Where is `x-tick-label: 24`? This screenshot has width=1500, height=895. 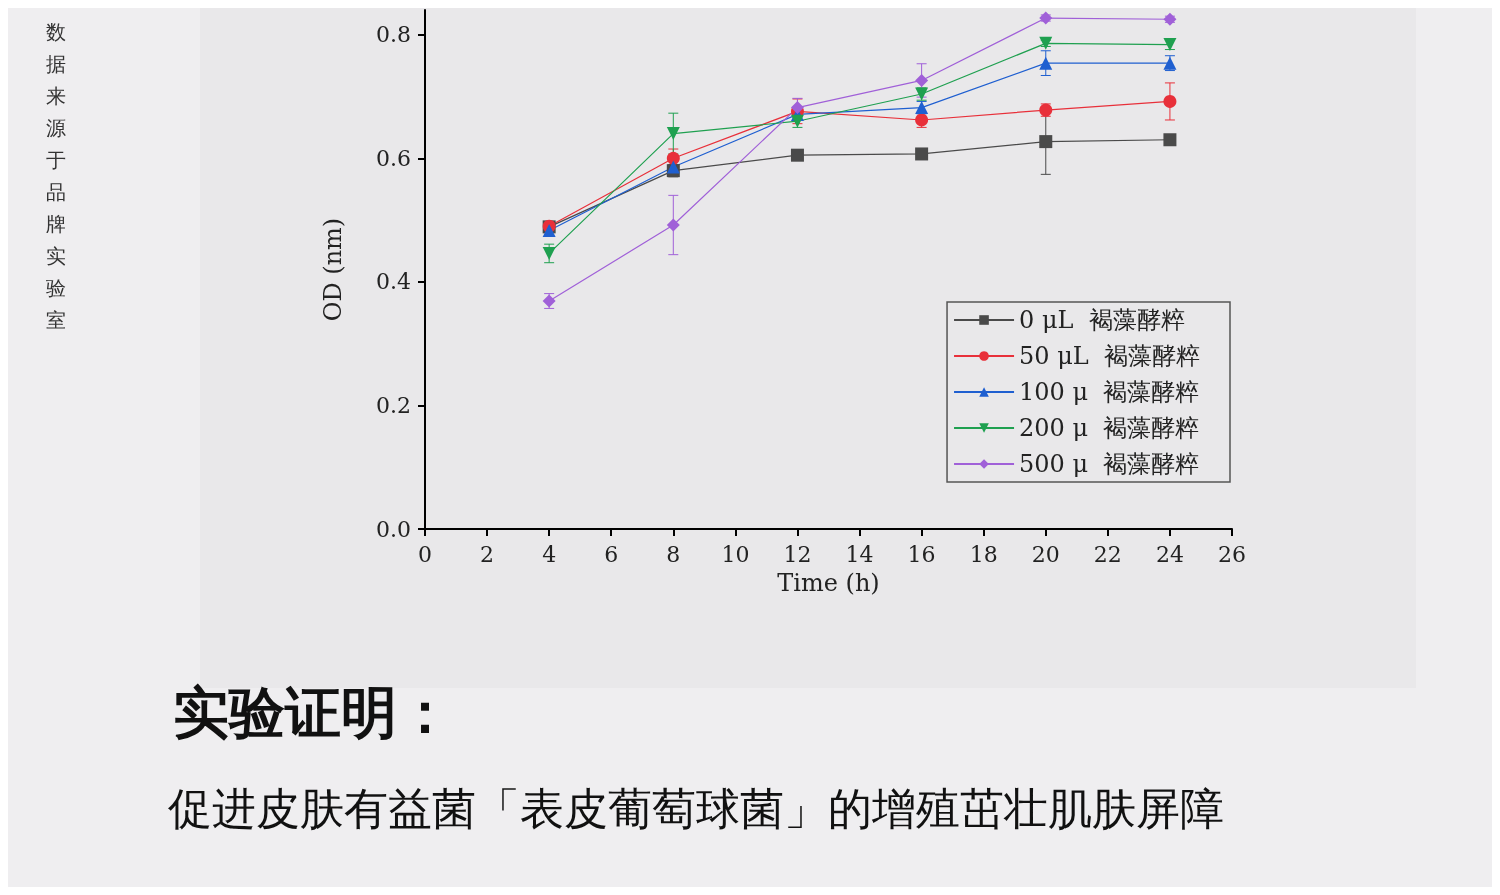
x-tick-label: 24 is located at coordinates (1169, 554).